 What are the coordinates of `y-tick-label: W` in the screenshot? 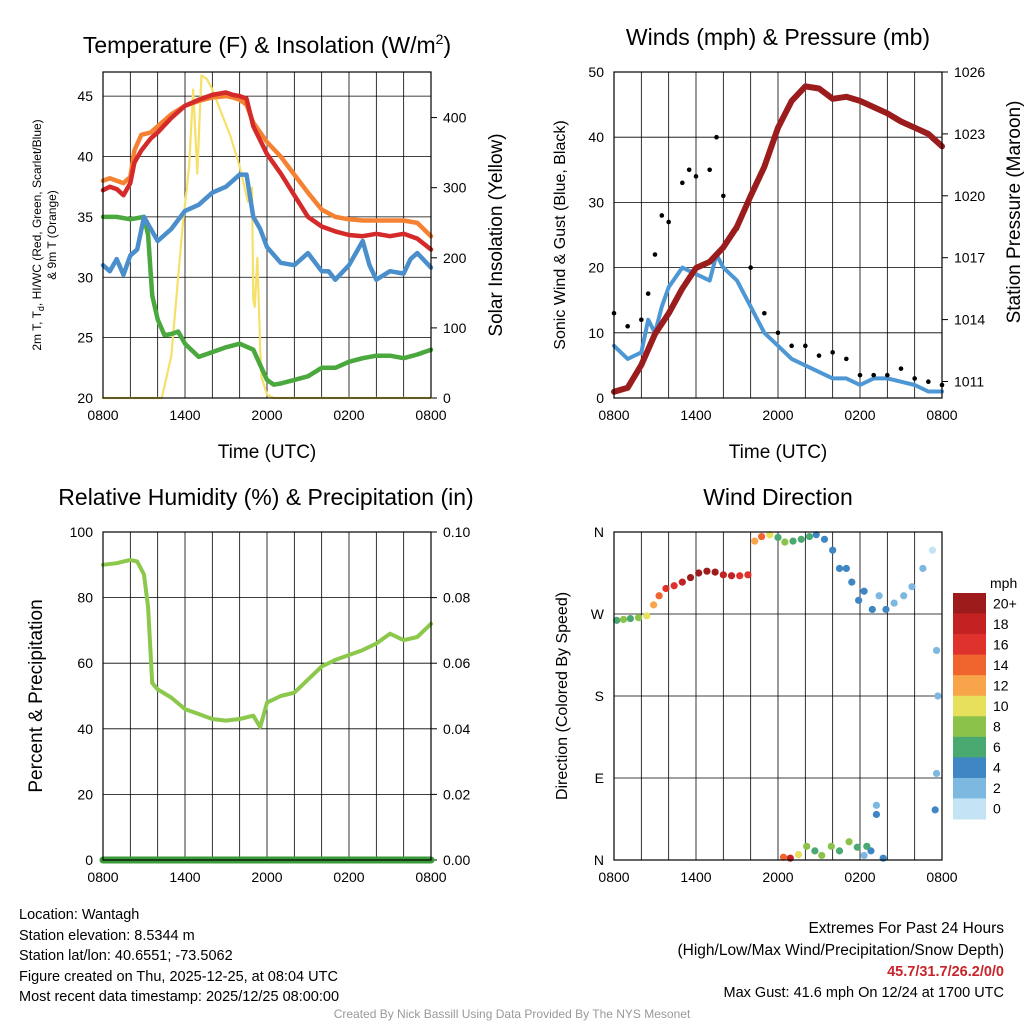 It's located at (598, 614).